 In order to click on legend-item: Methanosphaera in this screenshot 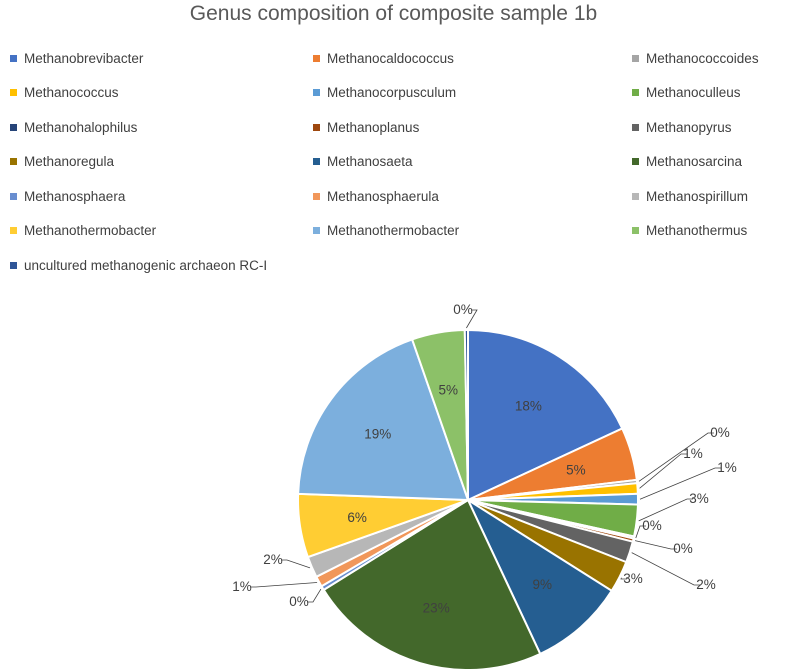, I will do `click(67, 196)`.